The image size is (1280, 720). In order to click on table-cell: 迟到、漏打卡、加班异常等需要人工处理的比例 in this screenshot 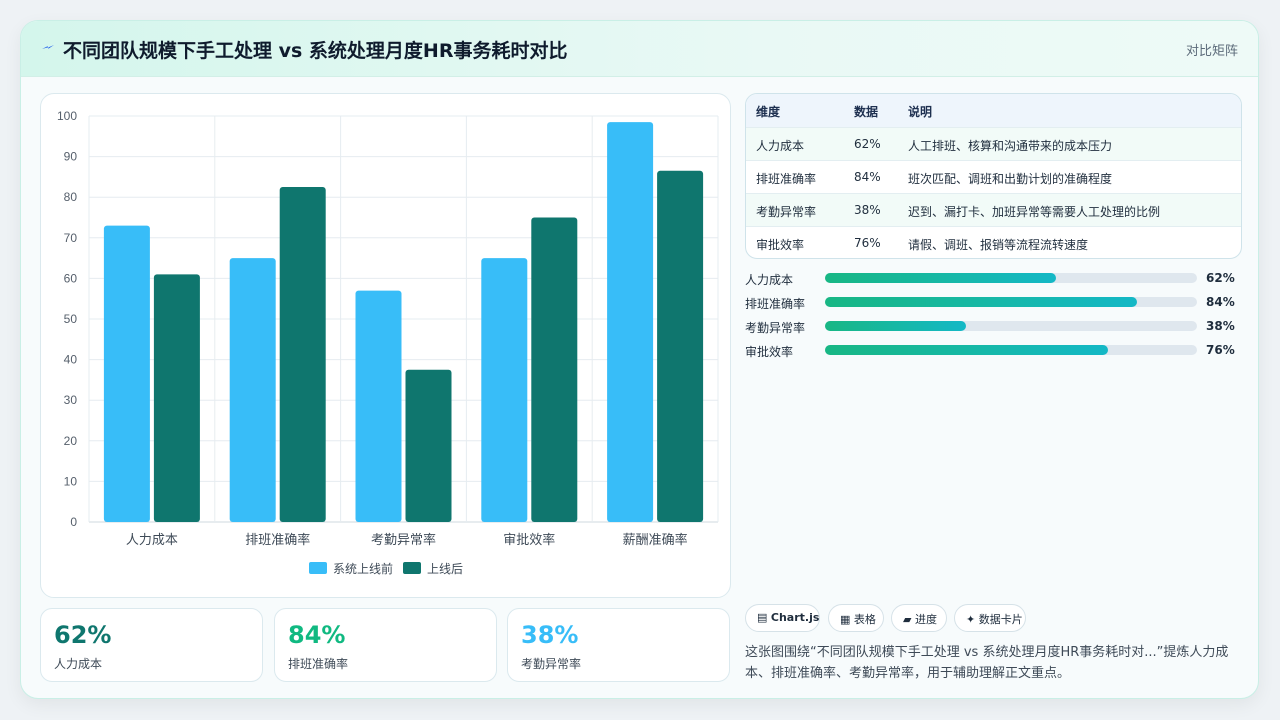, I will do `click(1034, 212)`.